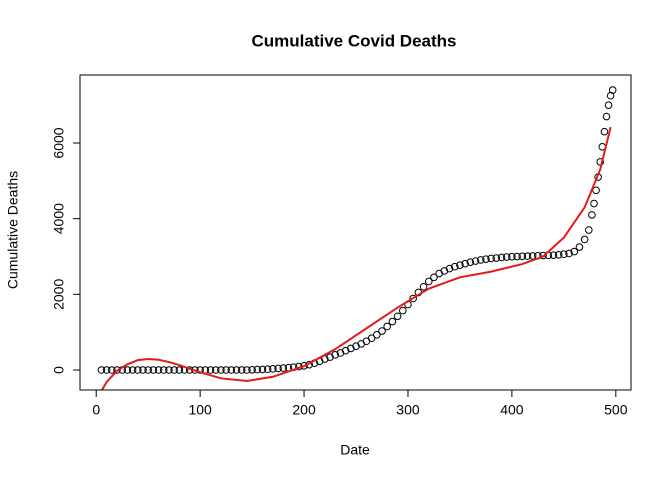  I want to click on x-tick-label: 100, so click(200, 410).